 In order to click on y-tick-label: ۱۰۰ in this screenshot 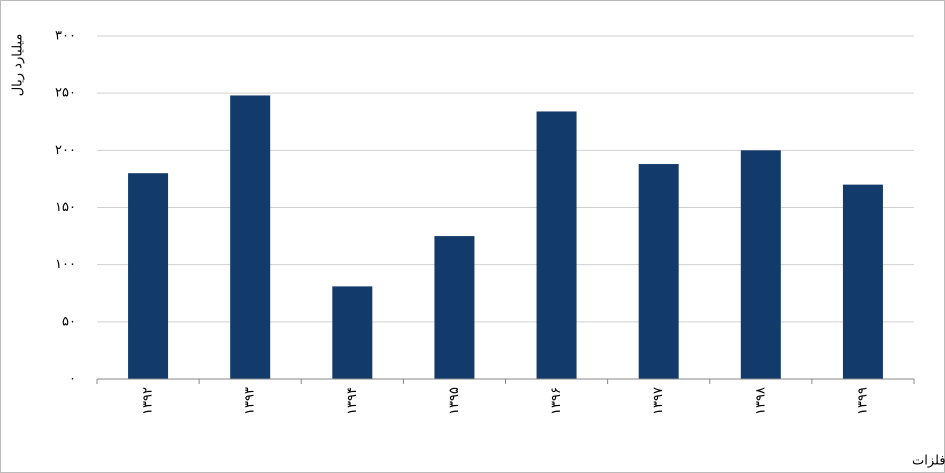, I will do `click(65, 264)`.